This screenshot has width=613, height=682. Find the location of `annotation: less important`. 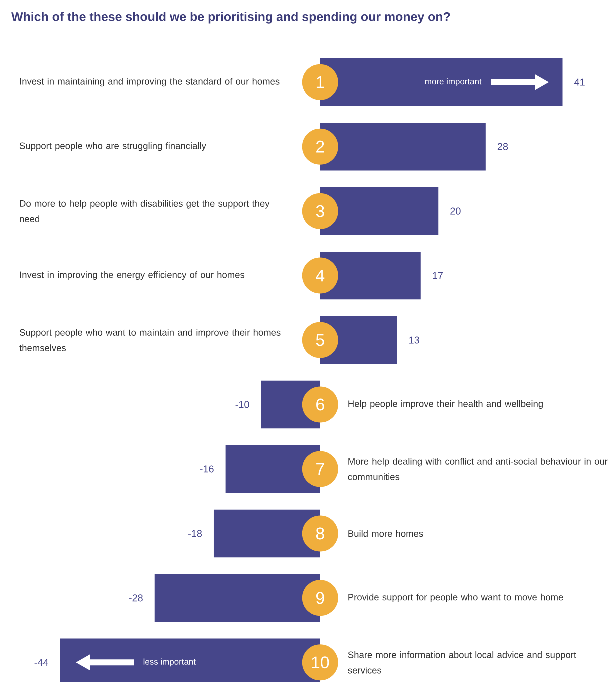

annotation: less important is located at coordinates (170, 662).